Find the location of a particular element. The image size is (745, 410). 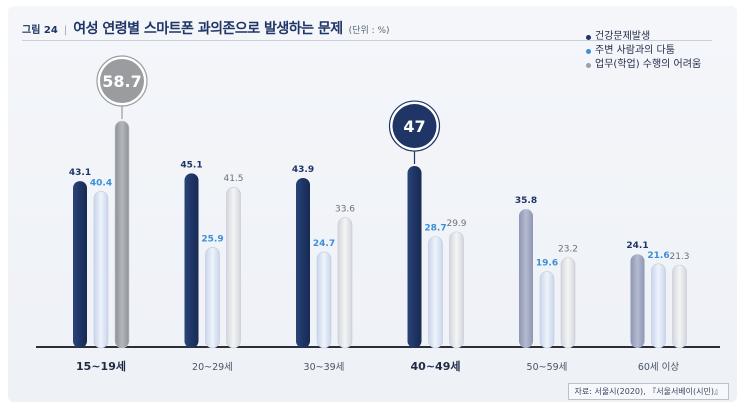

data-label-2-2: 24.7 is located at coordinates (324, 244).